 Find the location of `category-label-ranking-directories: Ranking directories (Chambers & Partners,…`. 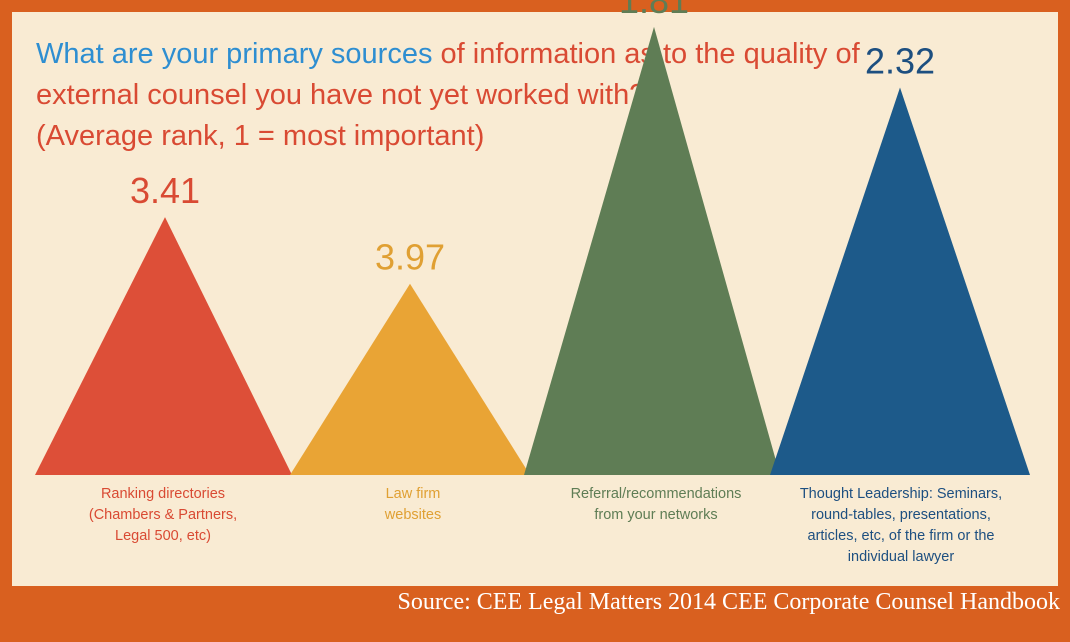

category-label-ranking-directories: Ranking directories (Chambers & Partners,… is located at coordinates (163, 515).